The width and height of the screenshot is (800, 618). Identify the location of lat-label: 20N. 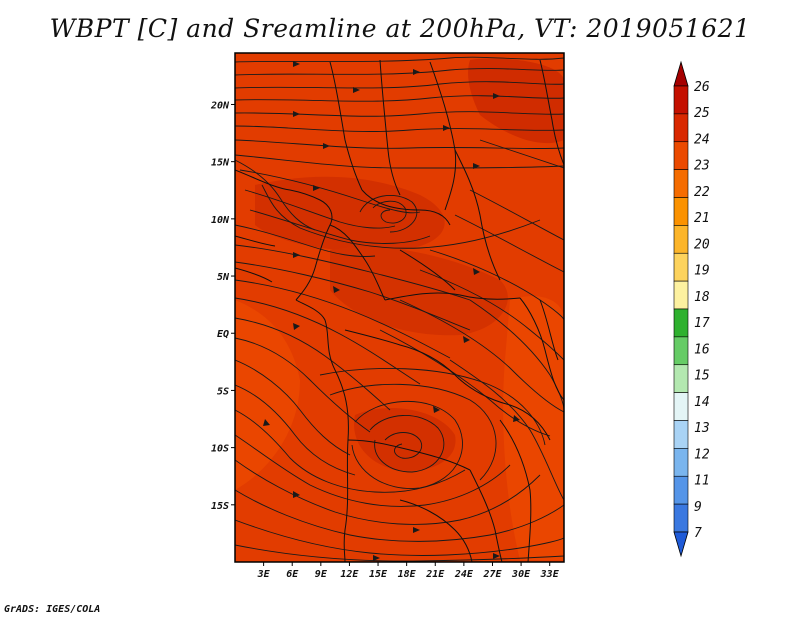
(220, 105).